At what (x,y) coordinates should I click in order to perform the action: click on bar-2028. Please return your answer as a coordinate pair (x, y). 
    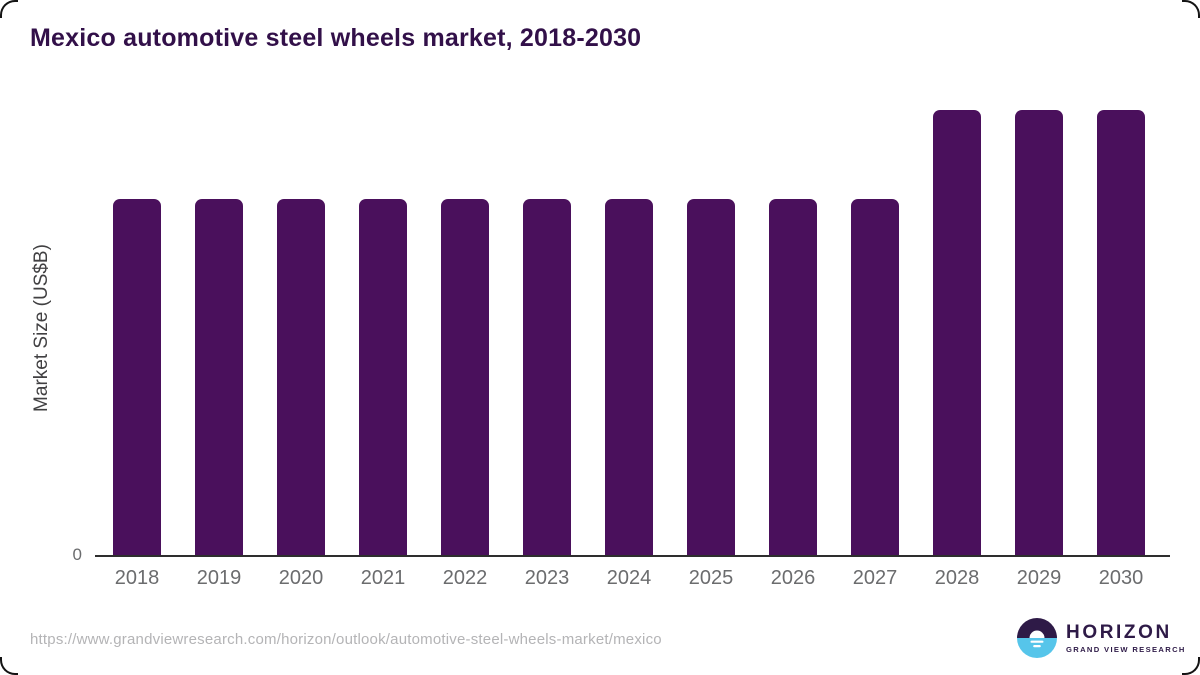
    Looking at the image, I should click on (957, 333).